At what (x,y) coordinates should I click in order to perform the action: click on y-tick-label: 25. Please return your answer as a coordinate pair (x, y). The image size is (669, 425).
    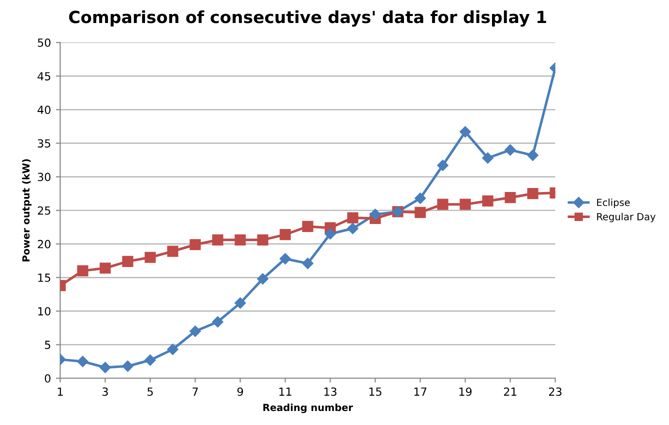
    Looking at the image, I should click on (44, 210).